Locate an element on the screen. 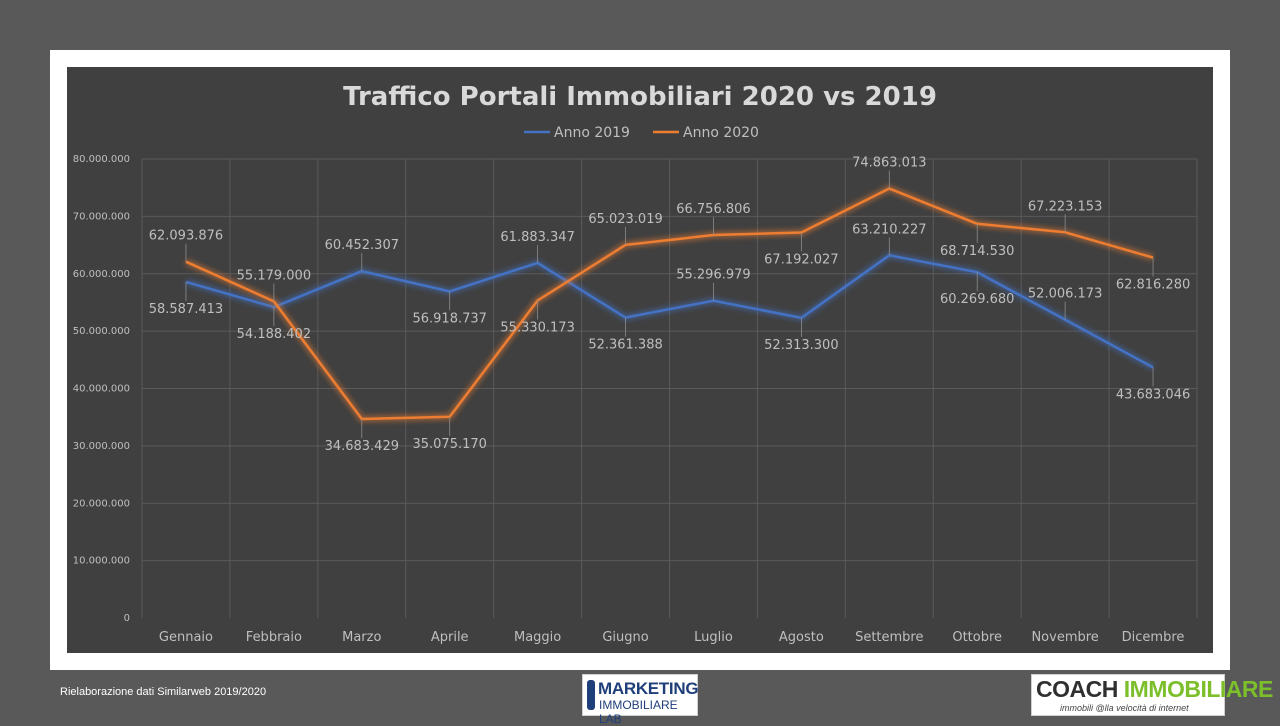 The width and height of the screenshot is (1280, 726). y-tick-label: 40.000.000 is located at coordinates (101, 389).